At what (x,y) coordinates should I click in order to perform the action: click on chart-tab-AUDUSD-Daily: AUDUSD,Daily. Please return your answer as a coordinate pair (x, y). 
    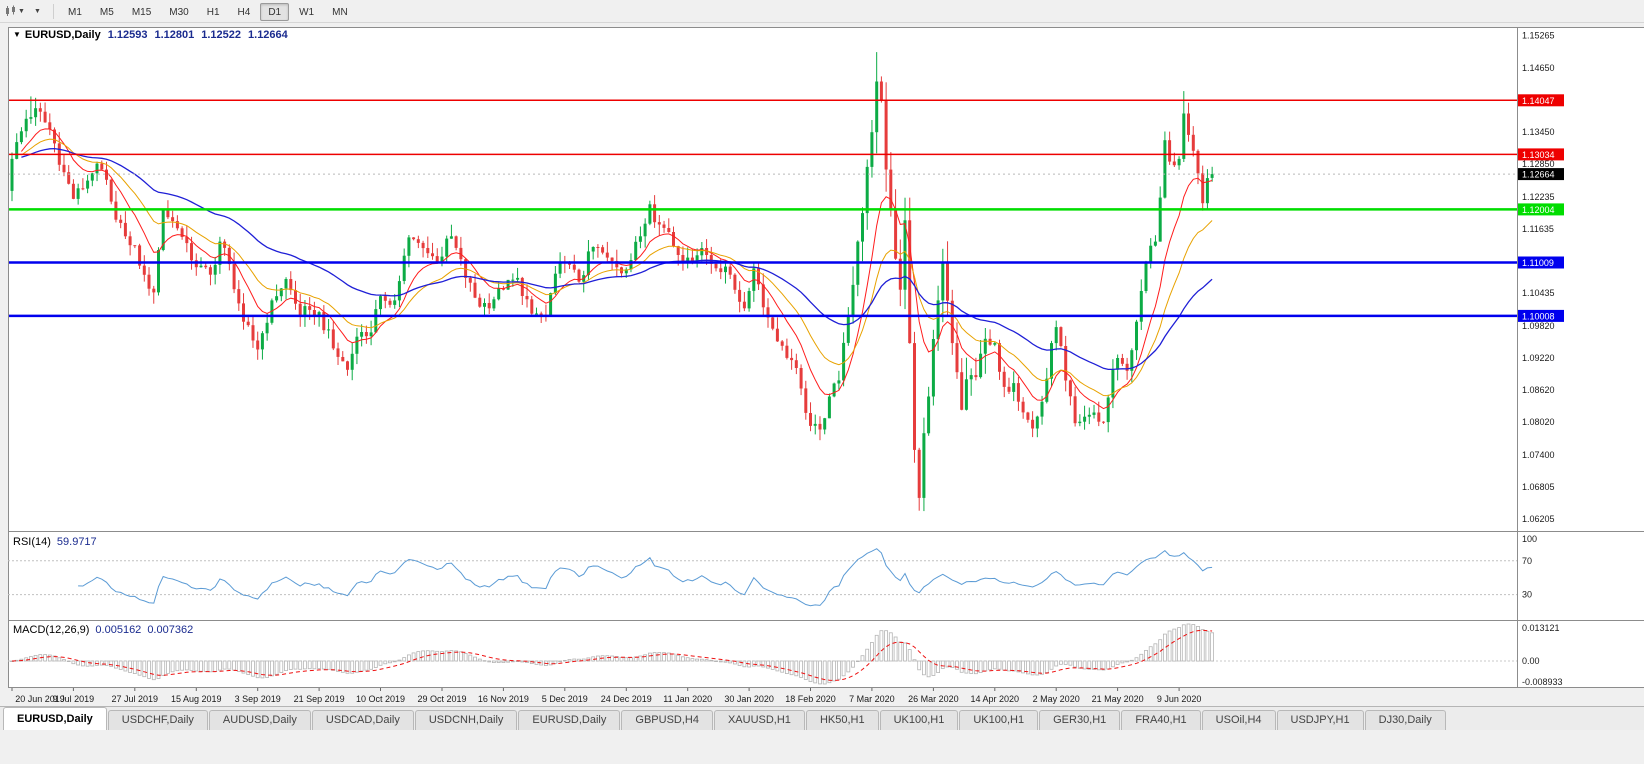
    Looking at the image, I should click on (259, 720).